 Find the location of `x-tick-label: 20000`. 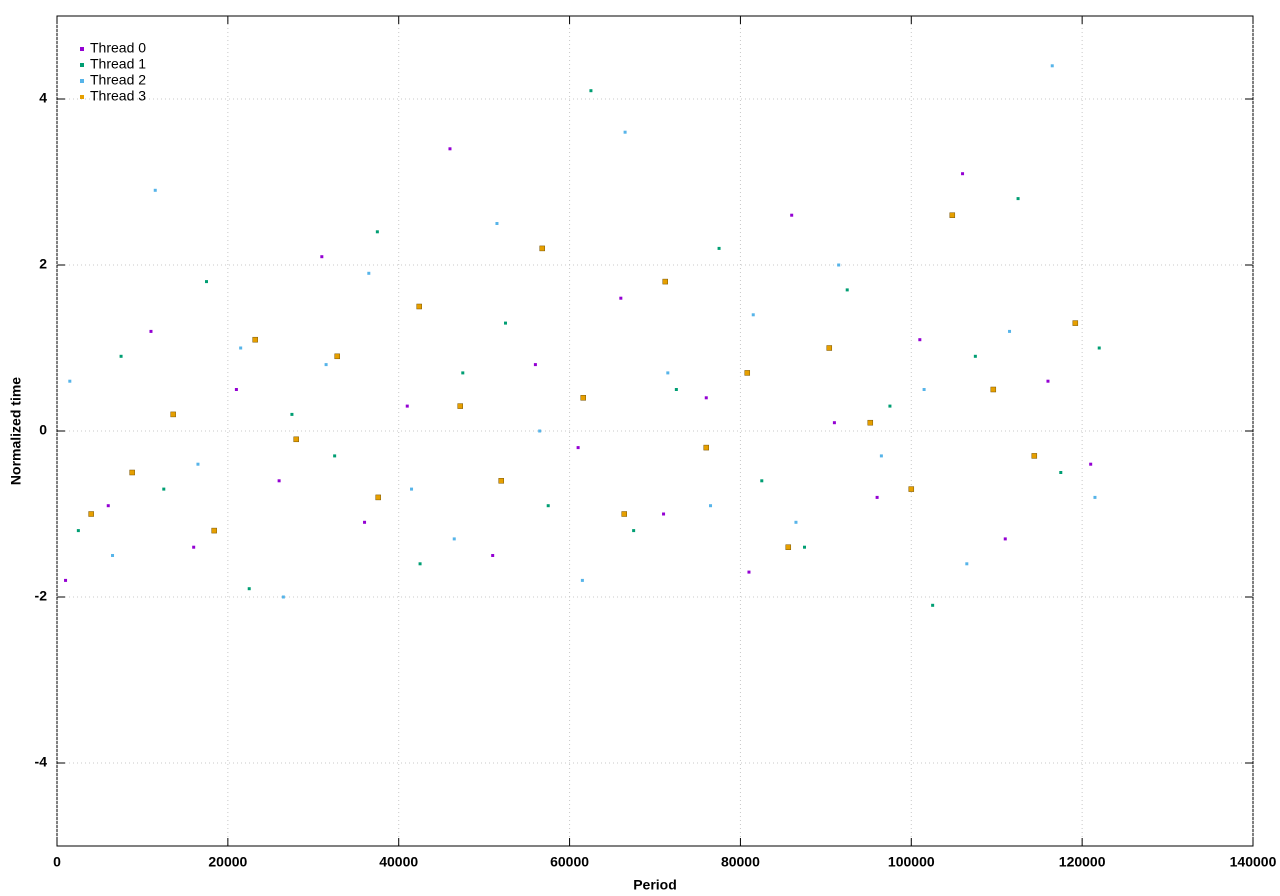

x-tick-label: 20000 is located at coordinates (227, 862).